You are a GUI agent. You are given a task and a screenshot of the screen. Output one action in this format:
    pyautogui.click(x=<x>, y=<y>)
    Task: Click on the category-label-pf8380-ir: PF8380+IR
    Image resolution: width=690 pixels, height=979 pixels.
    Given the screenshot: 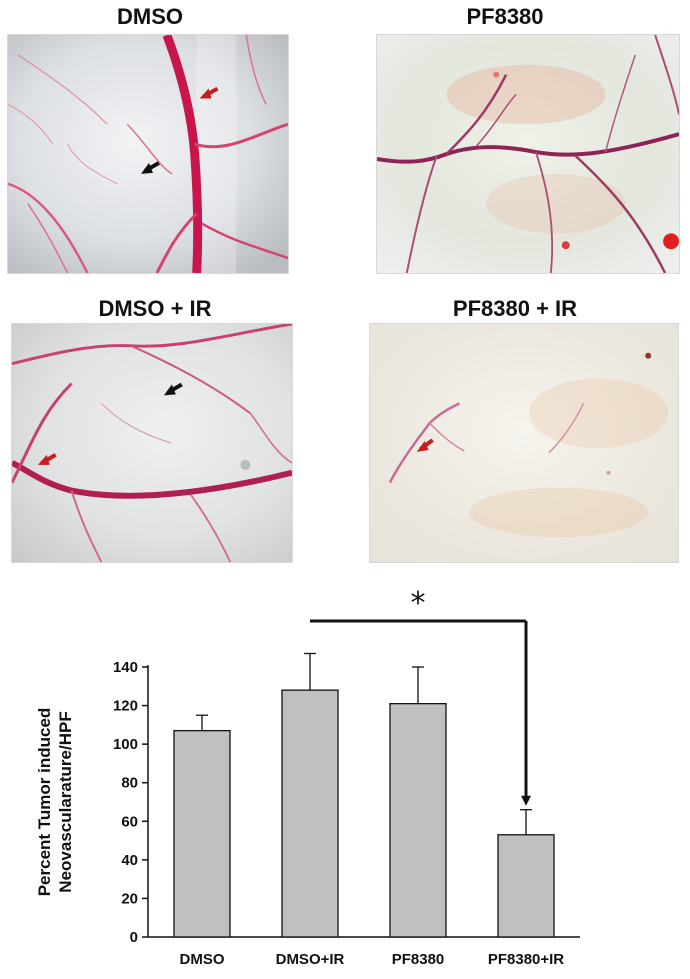 What is the action you would take?
    pyautogui.click(x=526, y=959)
    